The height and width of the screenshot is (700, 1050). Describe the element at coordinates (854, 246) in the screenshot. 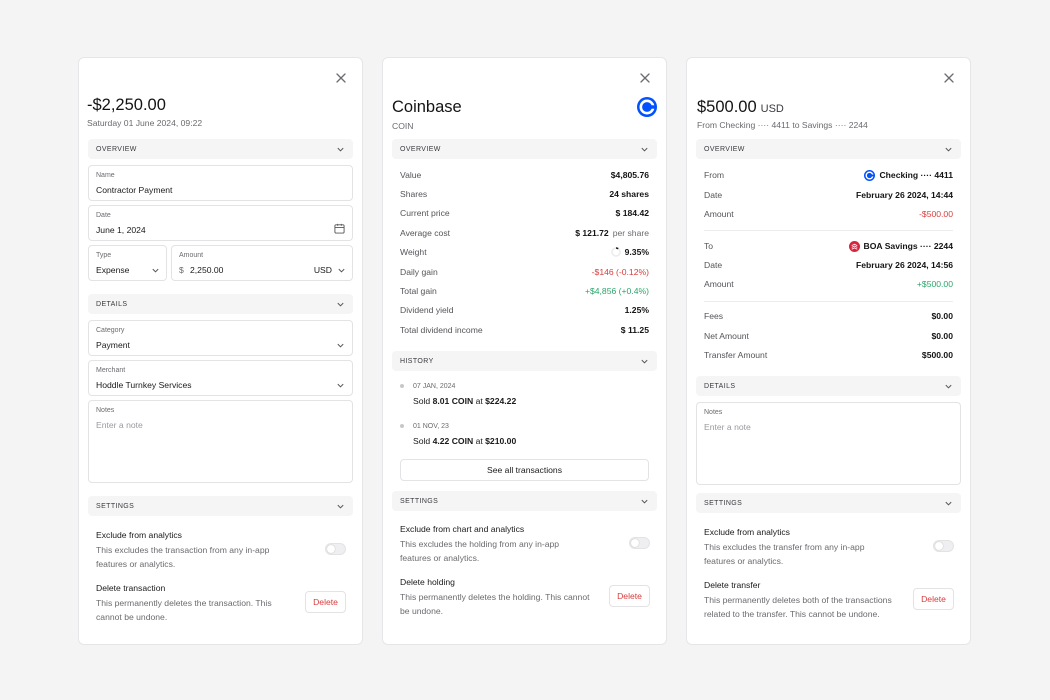

I see `boa-bank-icon` at that location.